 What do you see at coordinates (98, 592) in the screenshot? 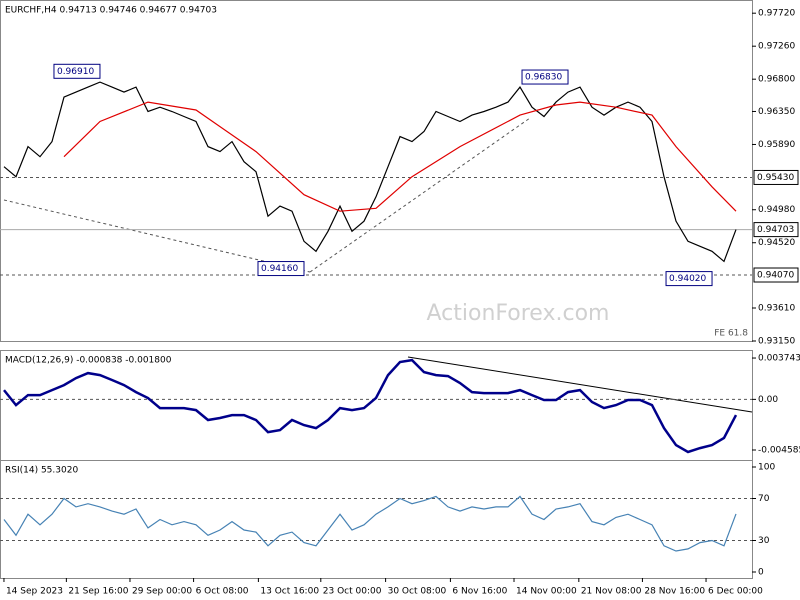
I see `x-tick-label: 21 Sep 16:00` at bounding box center [98, 592].